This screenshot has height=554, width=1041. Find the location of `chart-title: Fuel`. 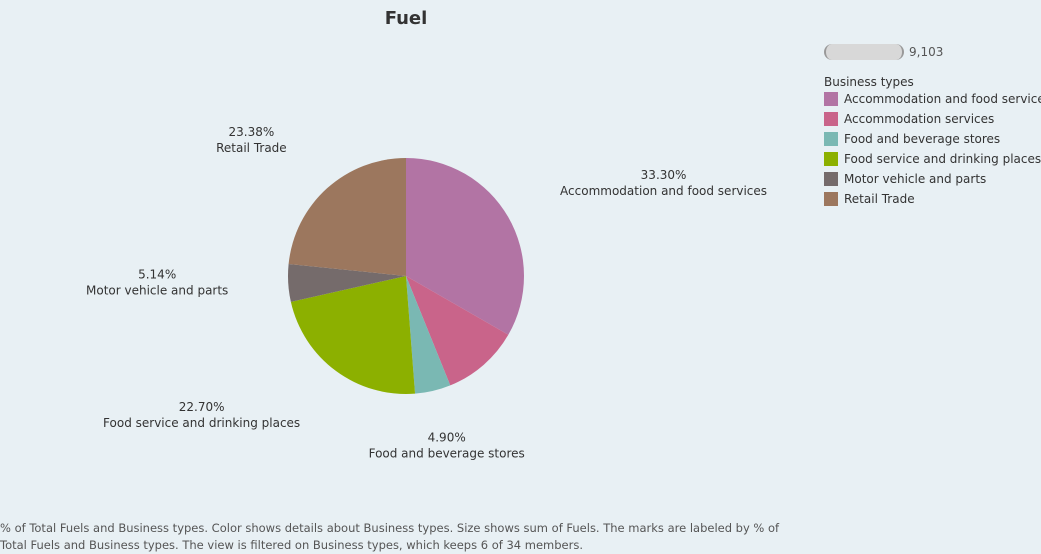

chart-title: Fuel is located at coordinates (406, 18).